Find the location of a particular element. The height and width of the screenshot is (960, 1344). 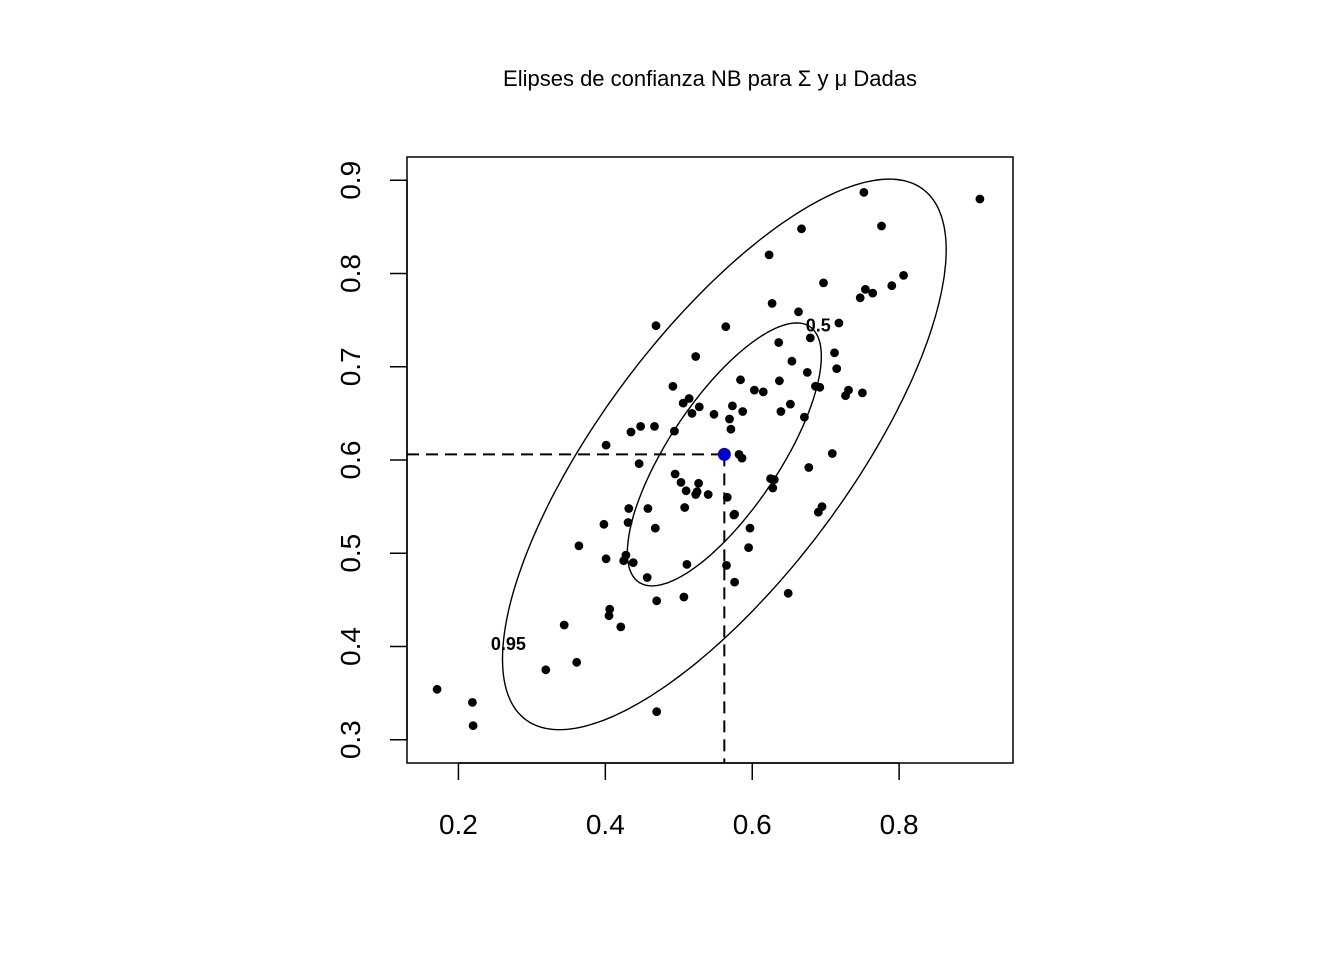

y-tick-label: 0.9 is located at coordinates (350, 180).